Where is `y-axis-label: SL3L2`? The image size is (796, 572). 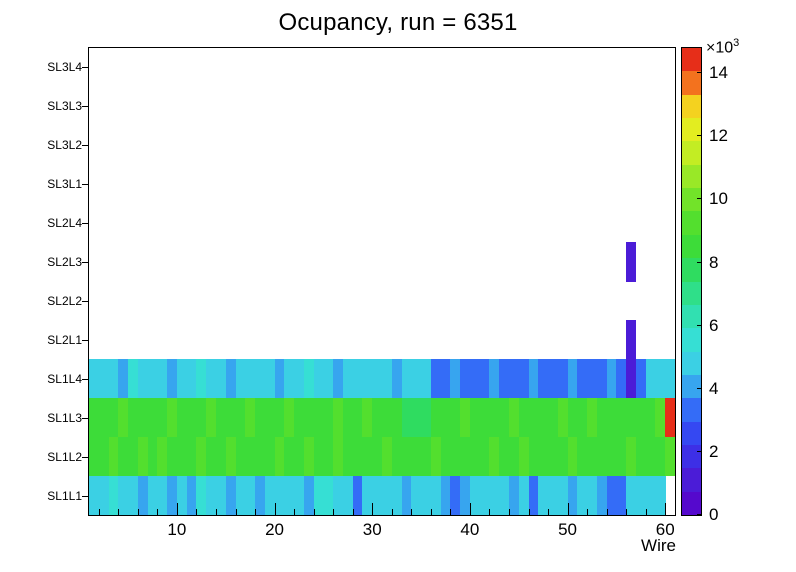
y-axis-label: SL3L2 is located at coordinates (64, 145).